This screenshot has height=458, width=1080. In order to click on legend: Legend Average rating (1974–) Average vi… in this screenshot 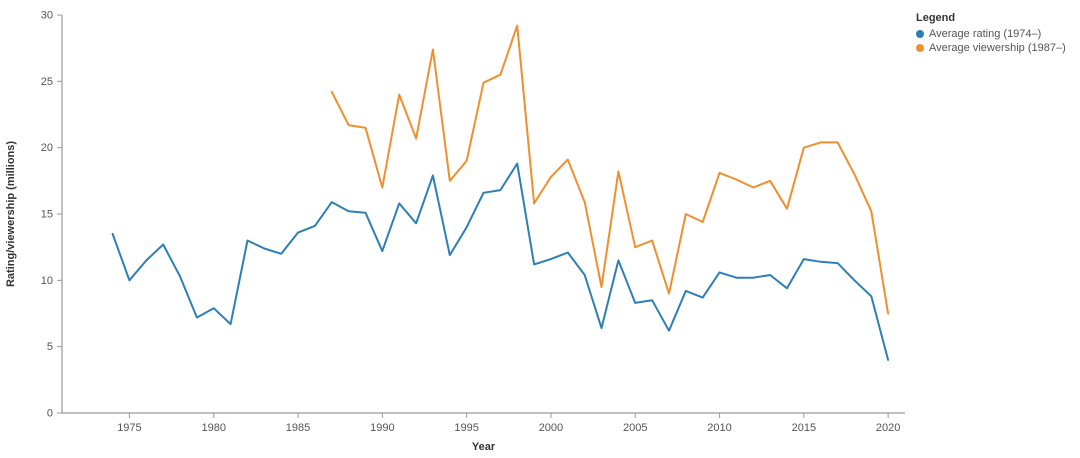, I will do `click(991, 34)`.